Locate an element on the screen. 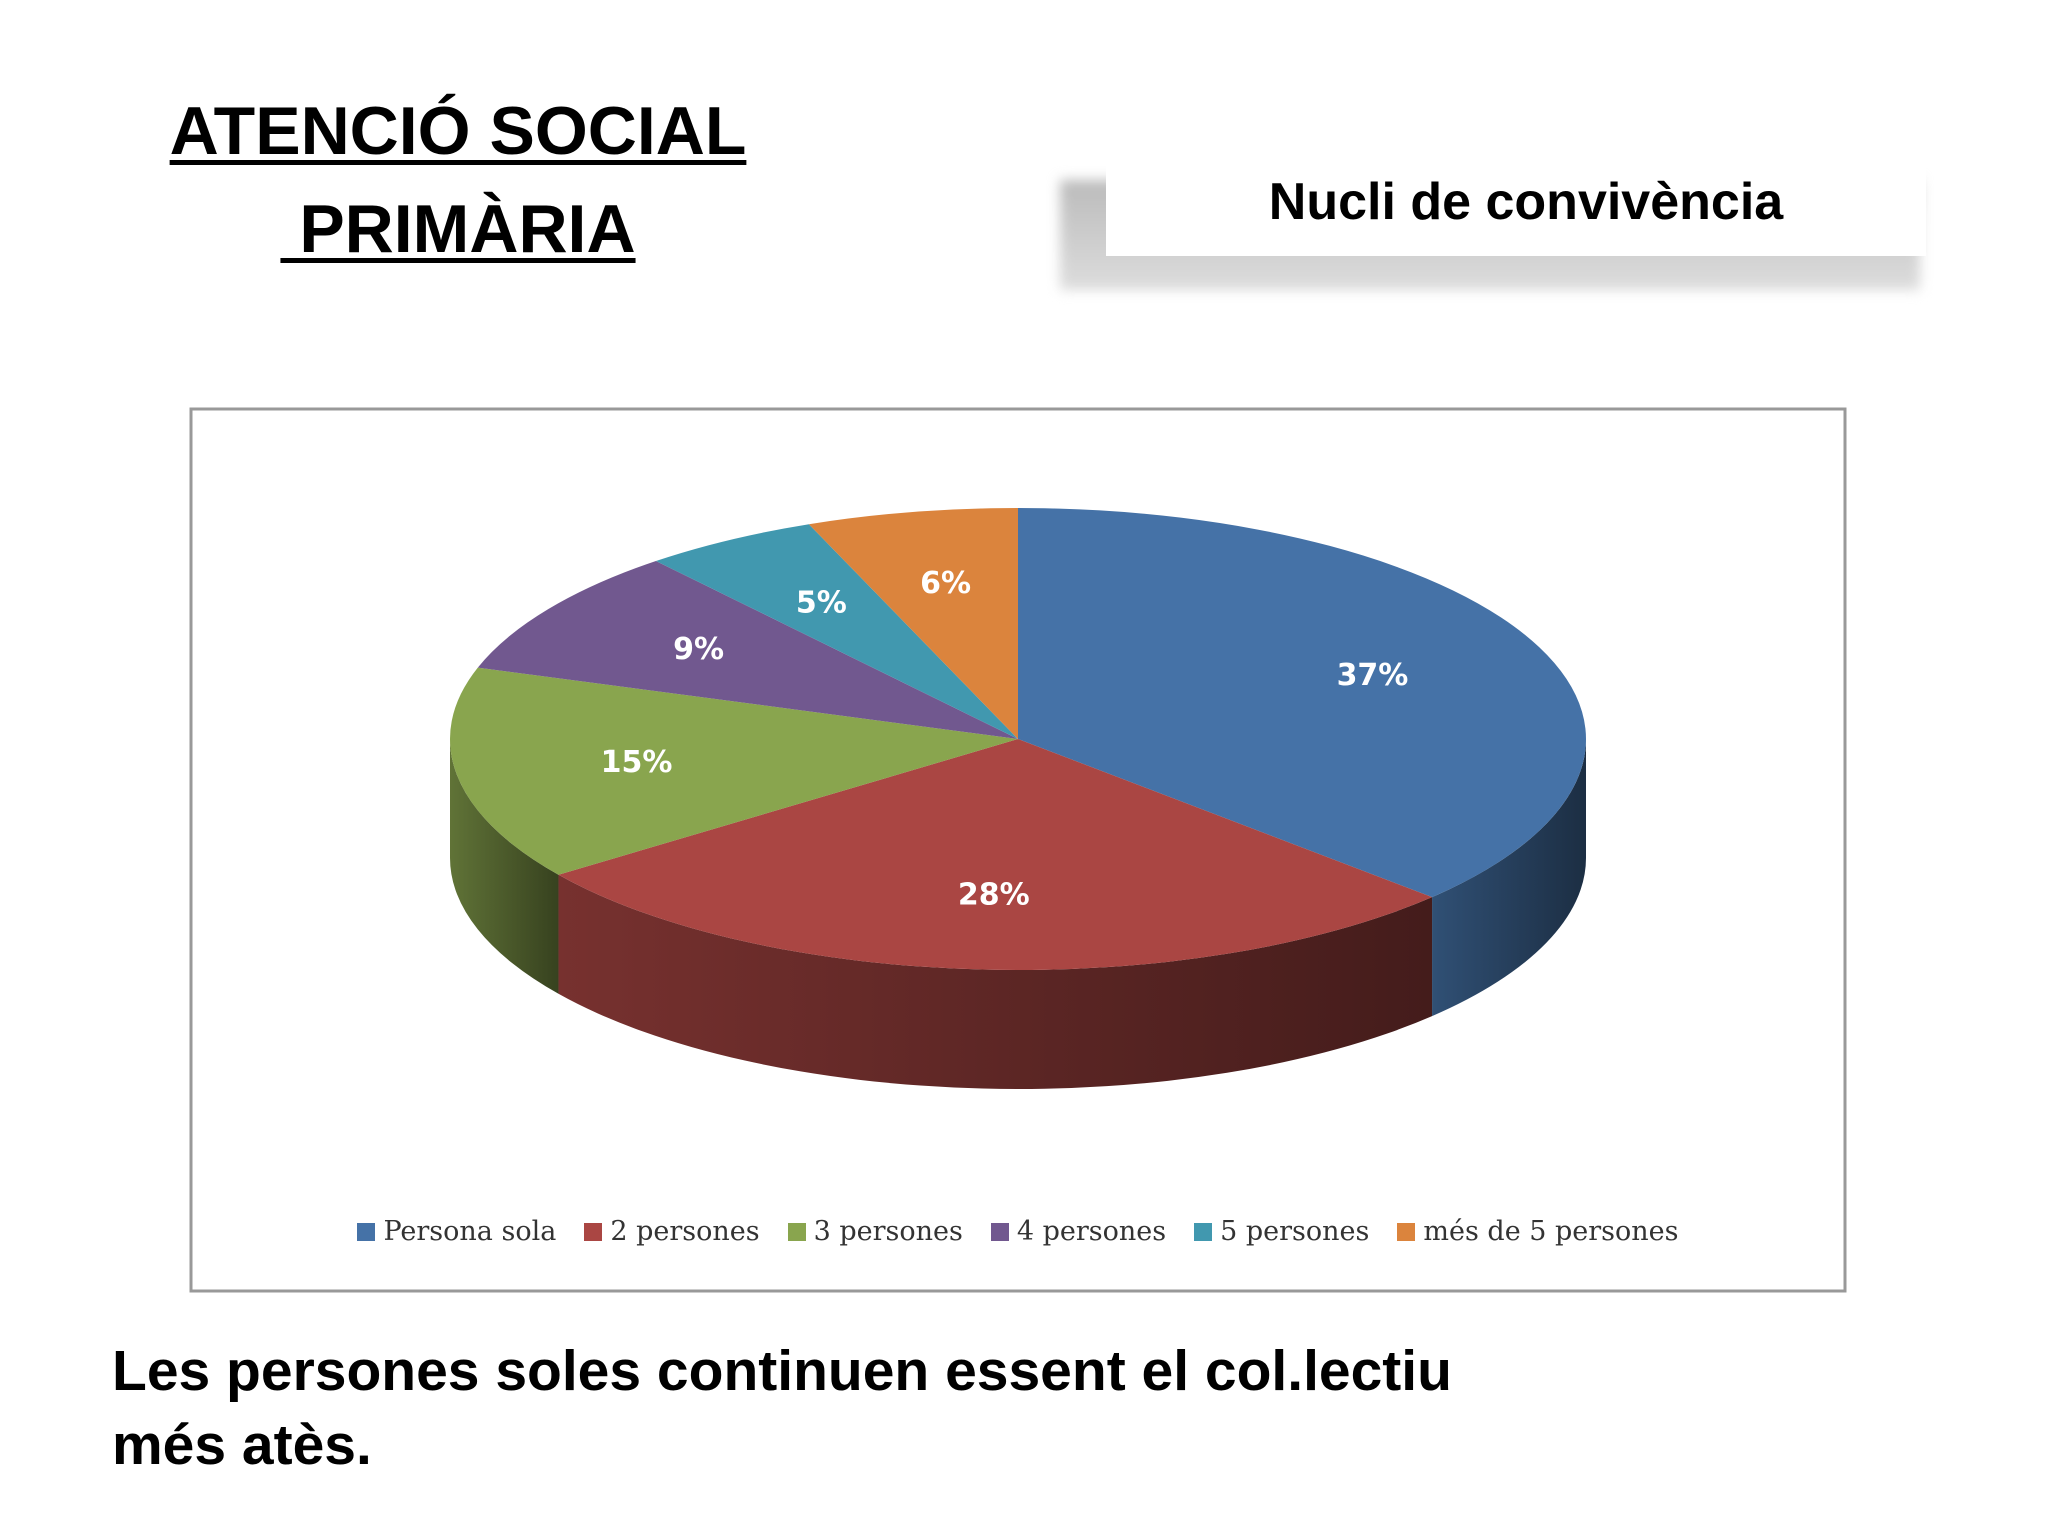 The width and height of the screenshot is (2048, 1536). legend-item: 5 persones is located at coordinates (1281, 1231).